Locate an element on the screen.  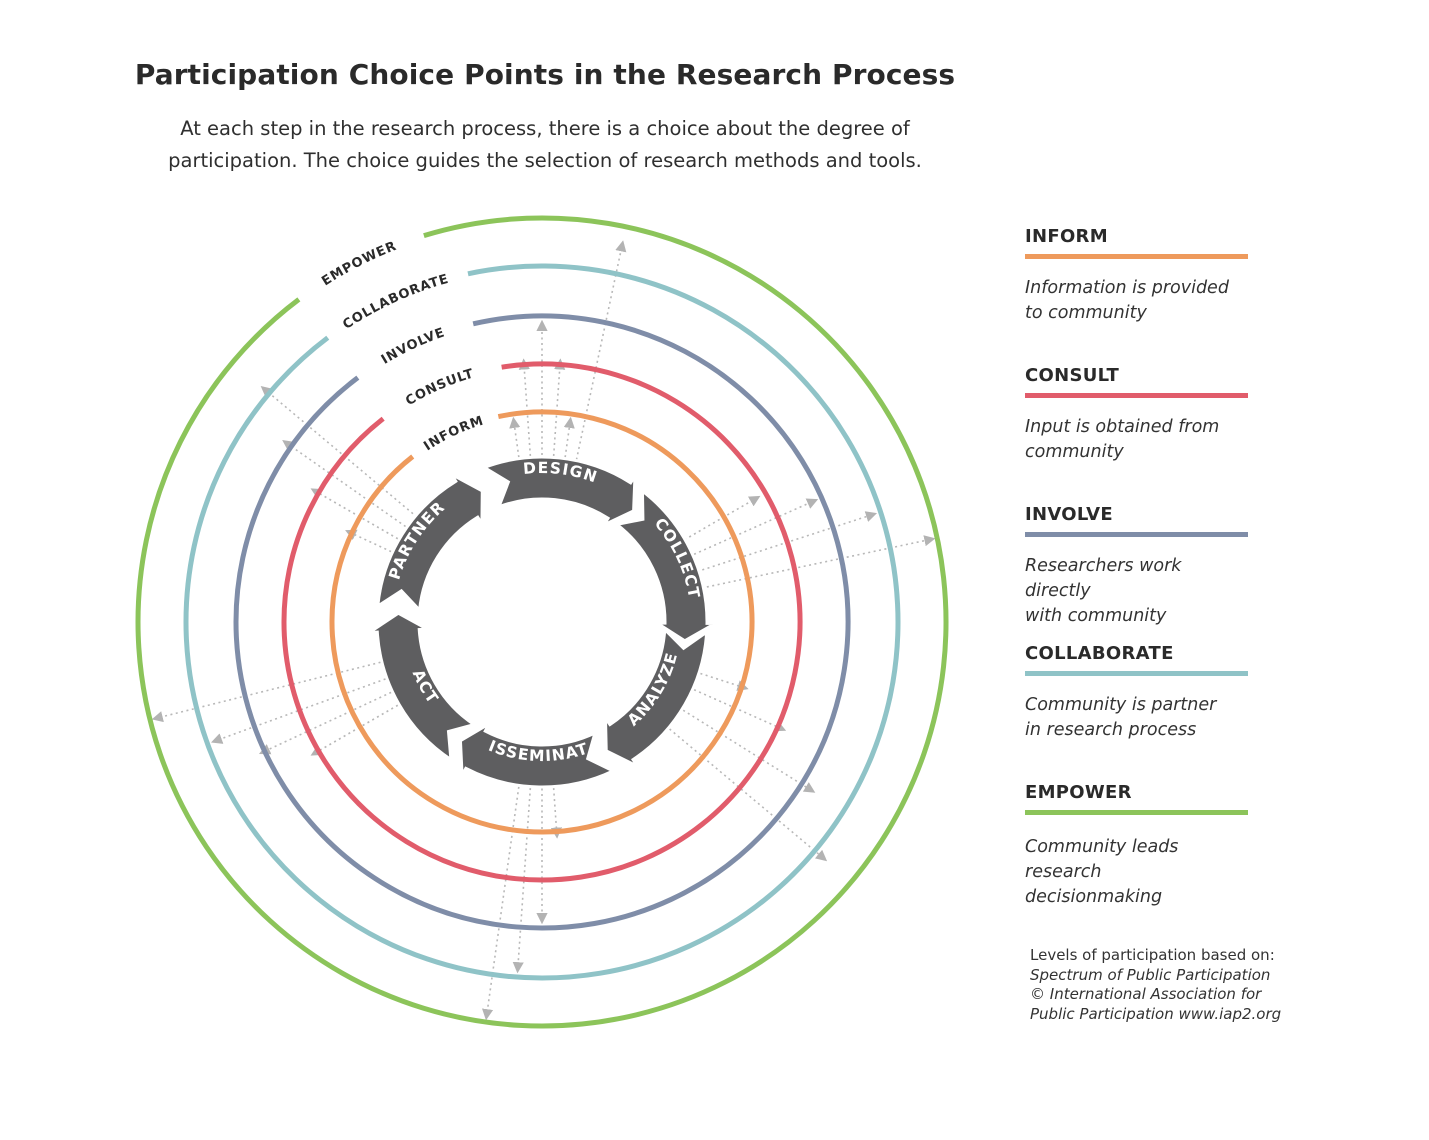
legend-desc-inform-line-2: to community is located at coordinates (1086, 313).